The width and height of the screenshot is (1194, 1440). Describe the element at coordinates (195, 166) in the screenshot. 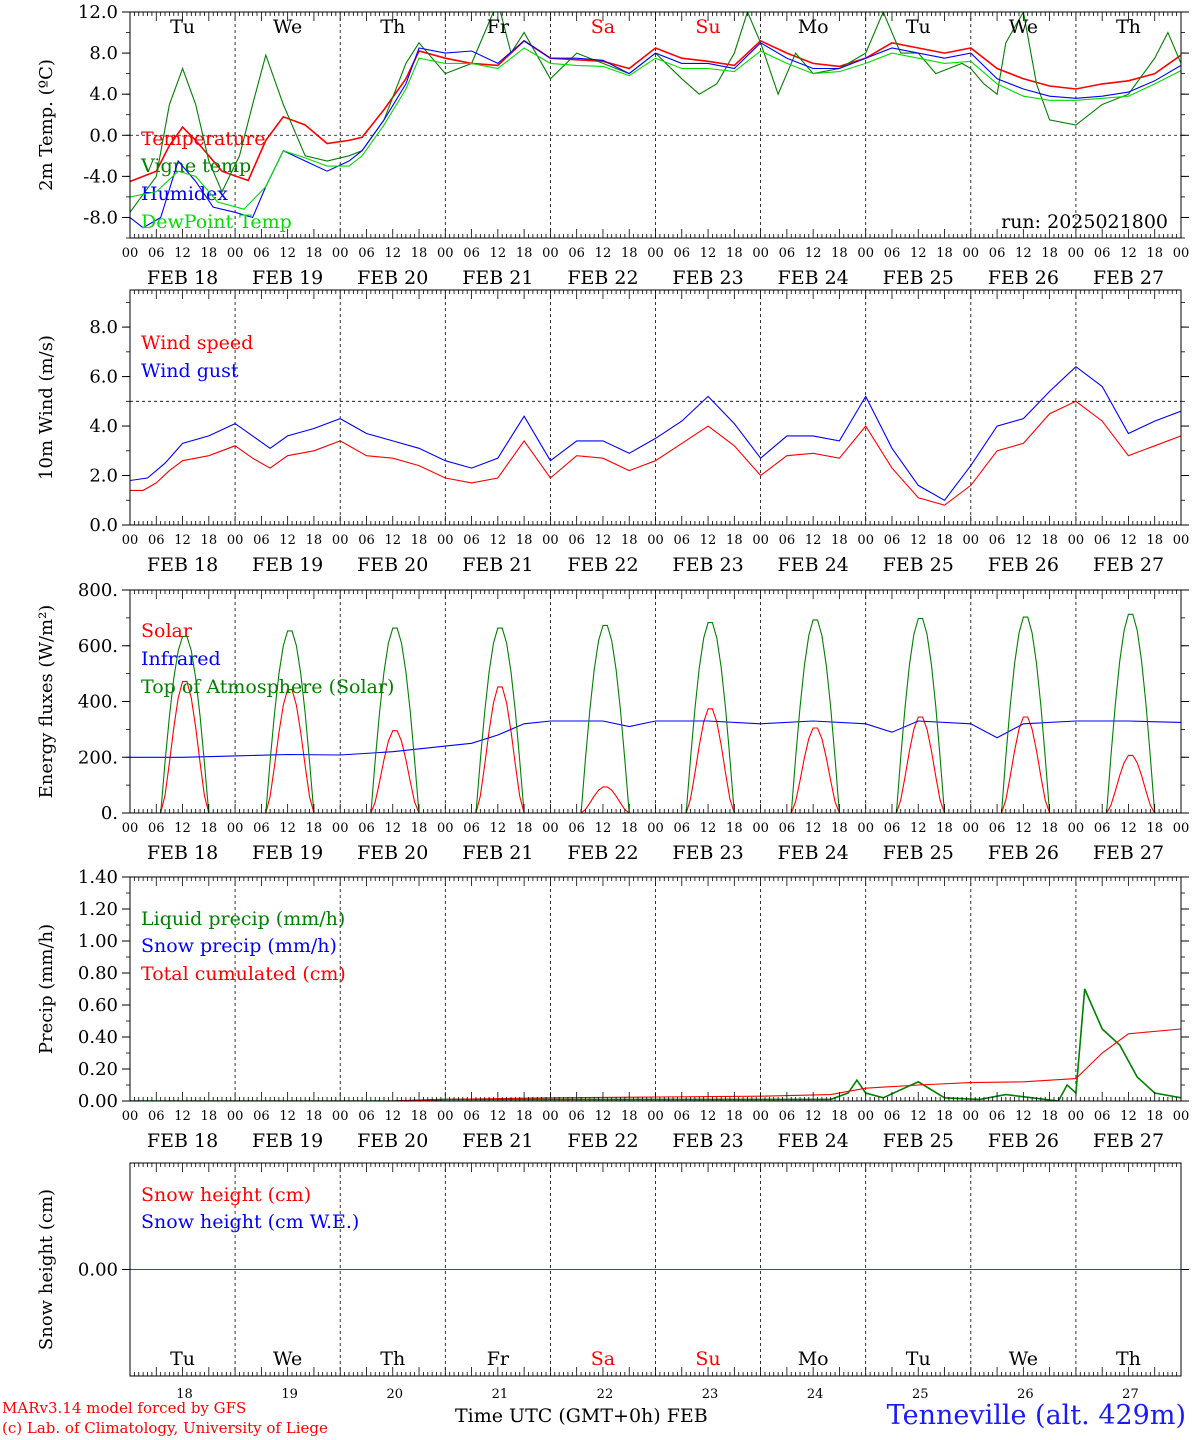

I see `legend-entry: Vigne temp` at that location.